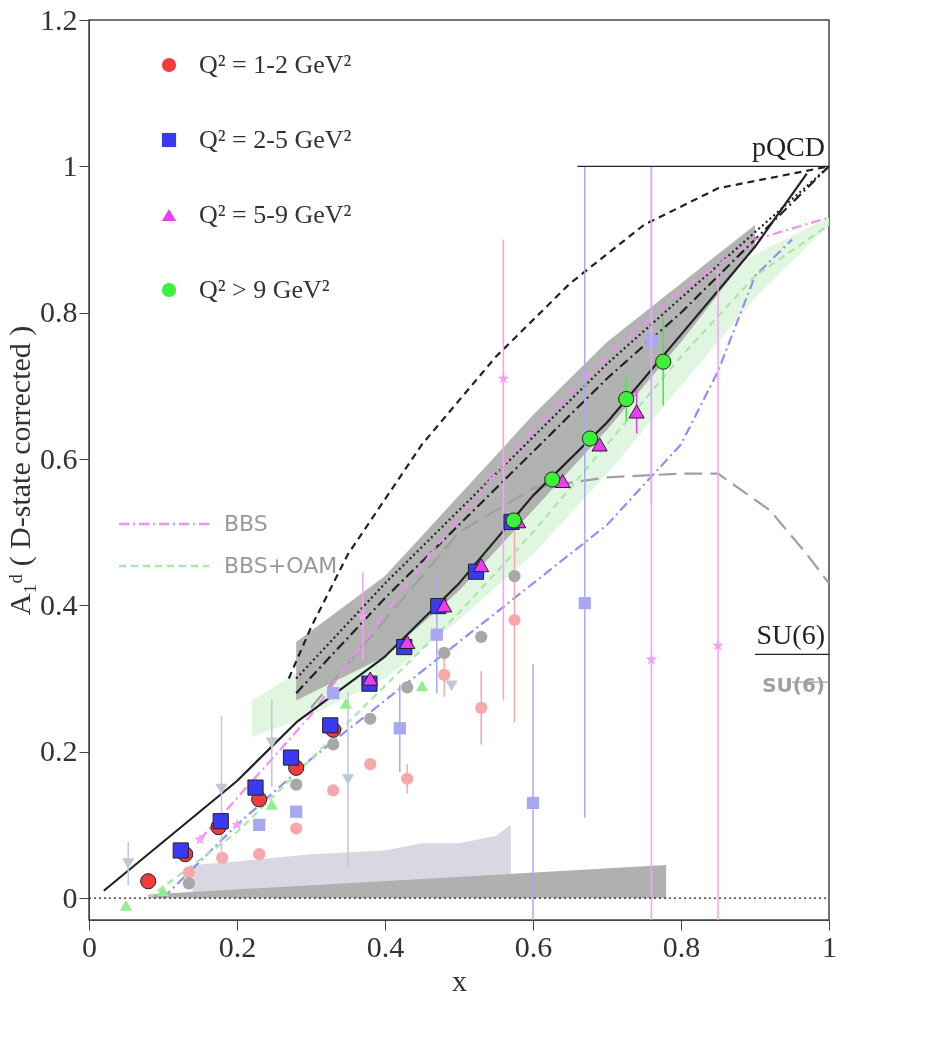  I want to click on legend-label: BBS+OAM, so click(281, 565).